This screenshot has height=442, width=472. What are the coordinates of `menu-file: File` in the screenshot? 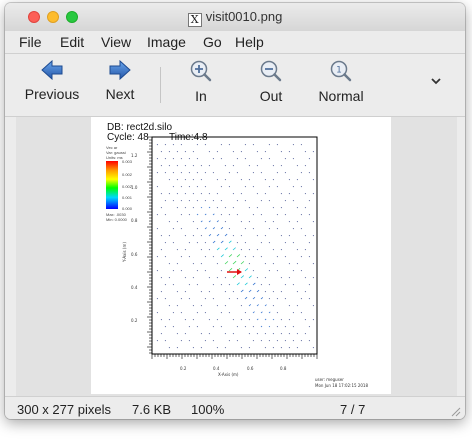 It's located at (30, 42).